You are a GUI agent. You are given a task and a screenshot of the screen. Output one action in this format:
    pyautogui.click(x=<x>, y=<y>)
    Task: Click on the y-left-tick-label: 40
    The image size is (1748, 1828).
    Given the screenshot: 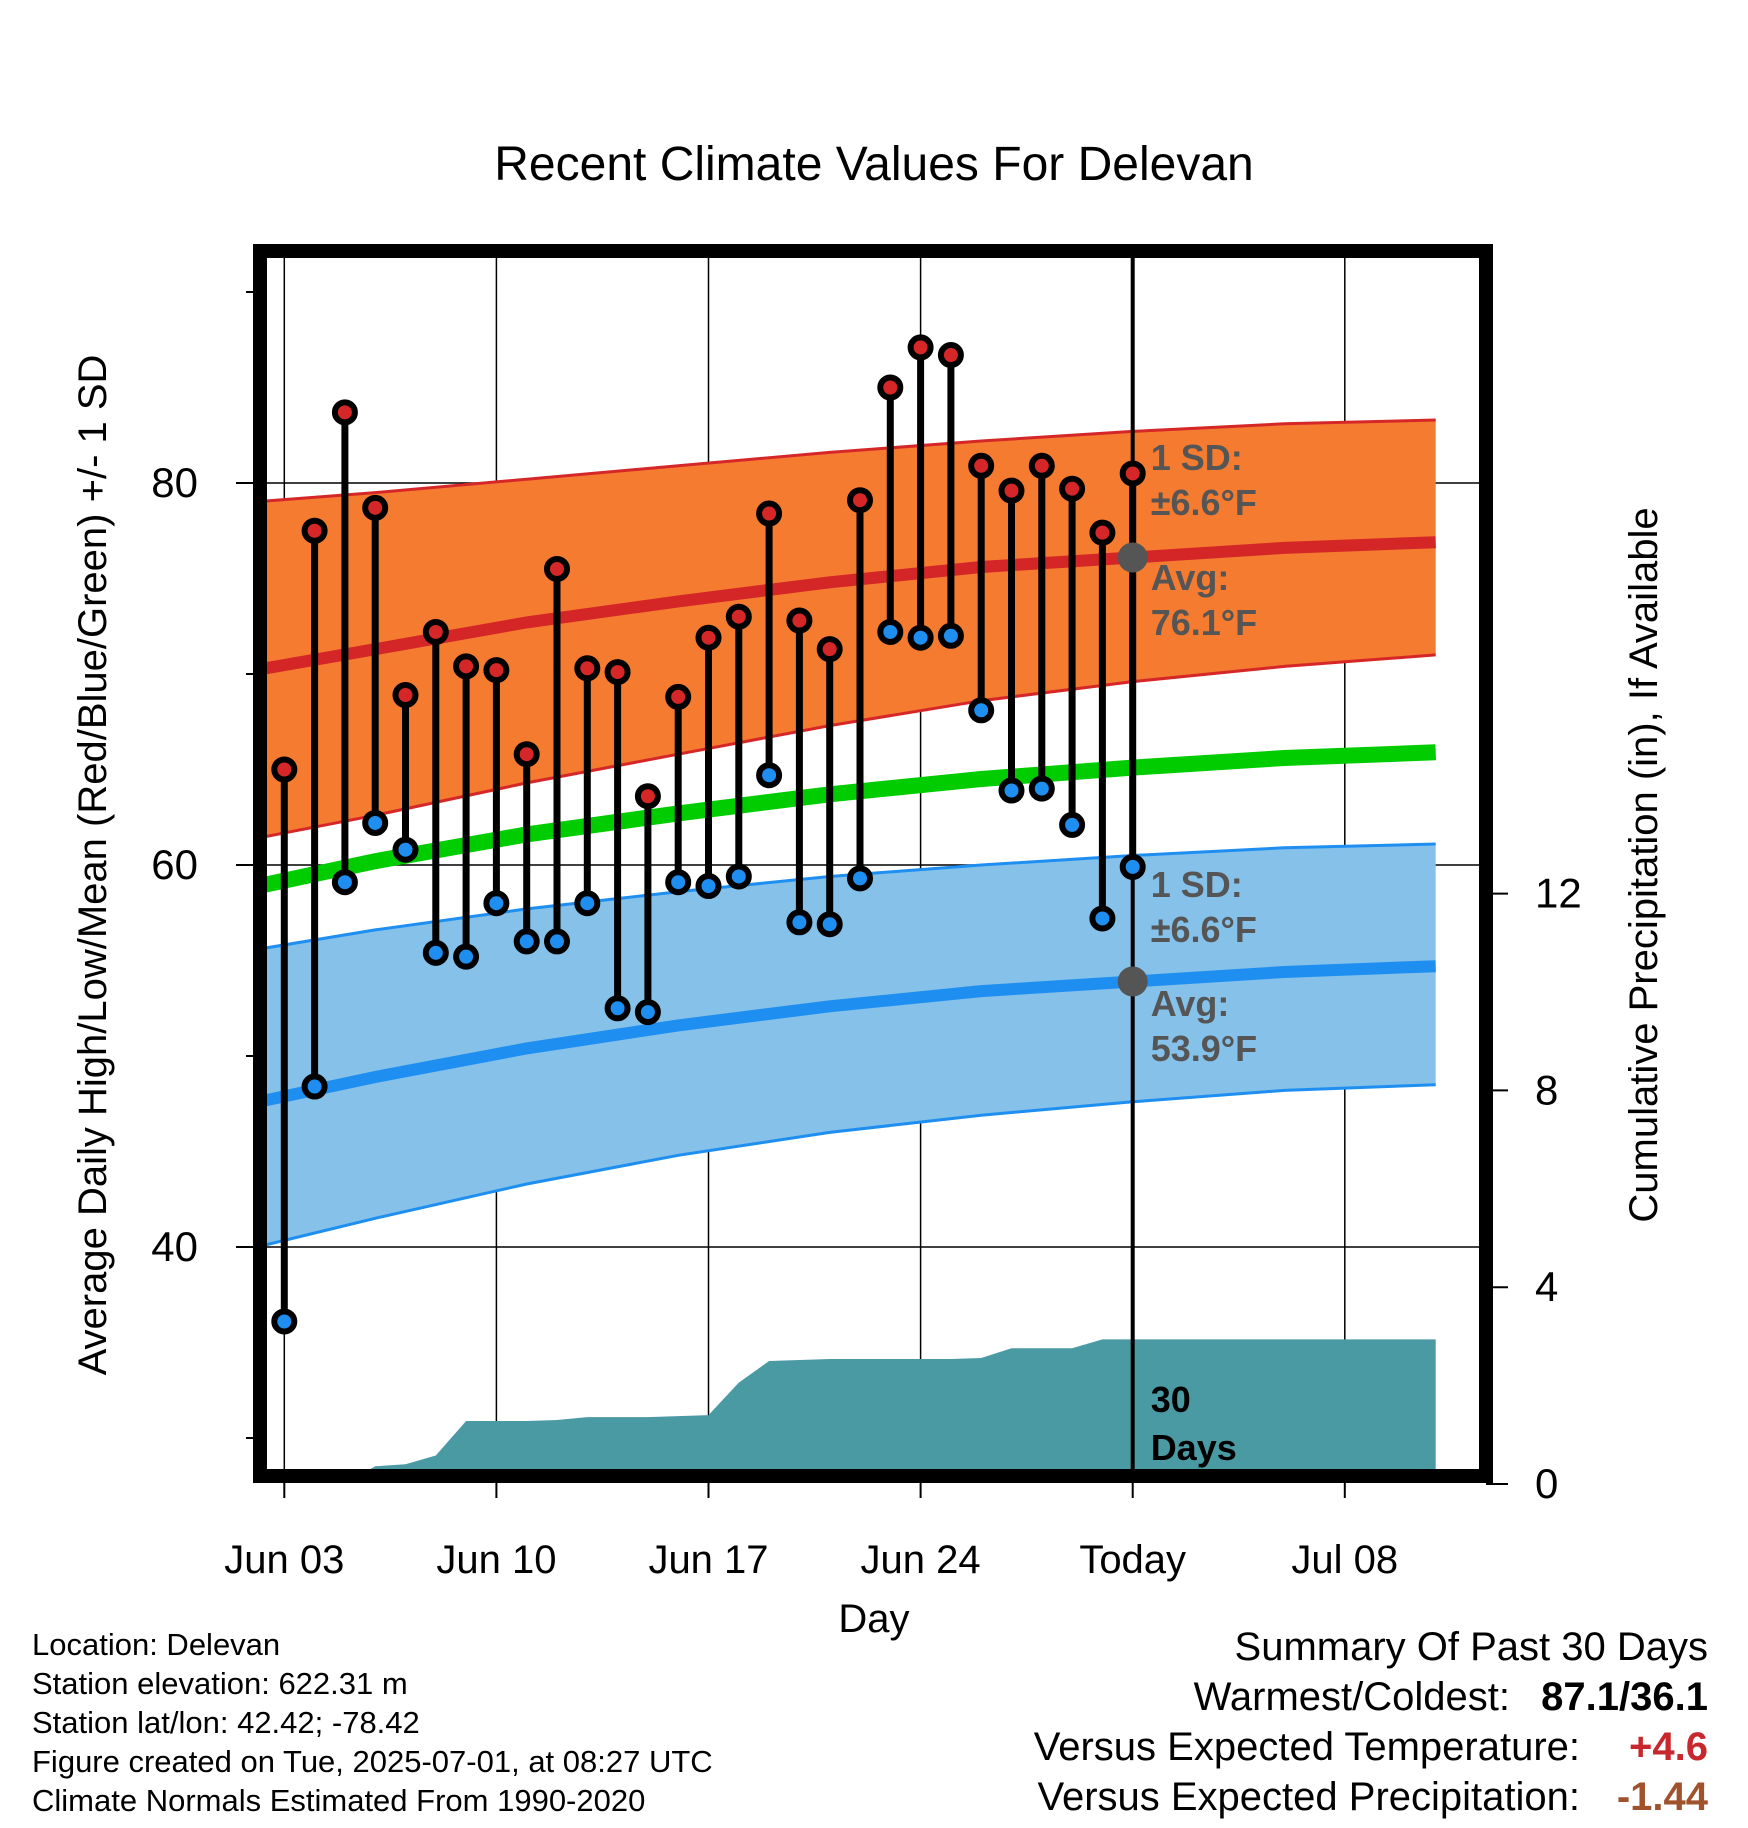 What is the action you would take?
    pyautogui.click(x=174, y=1246)
    